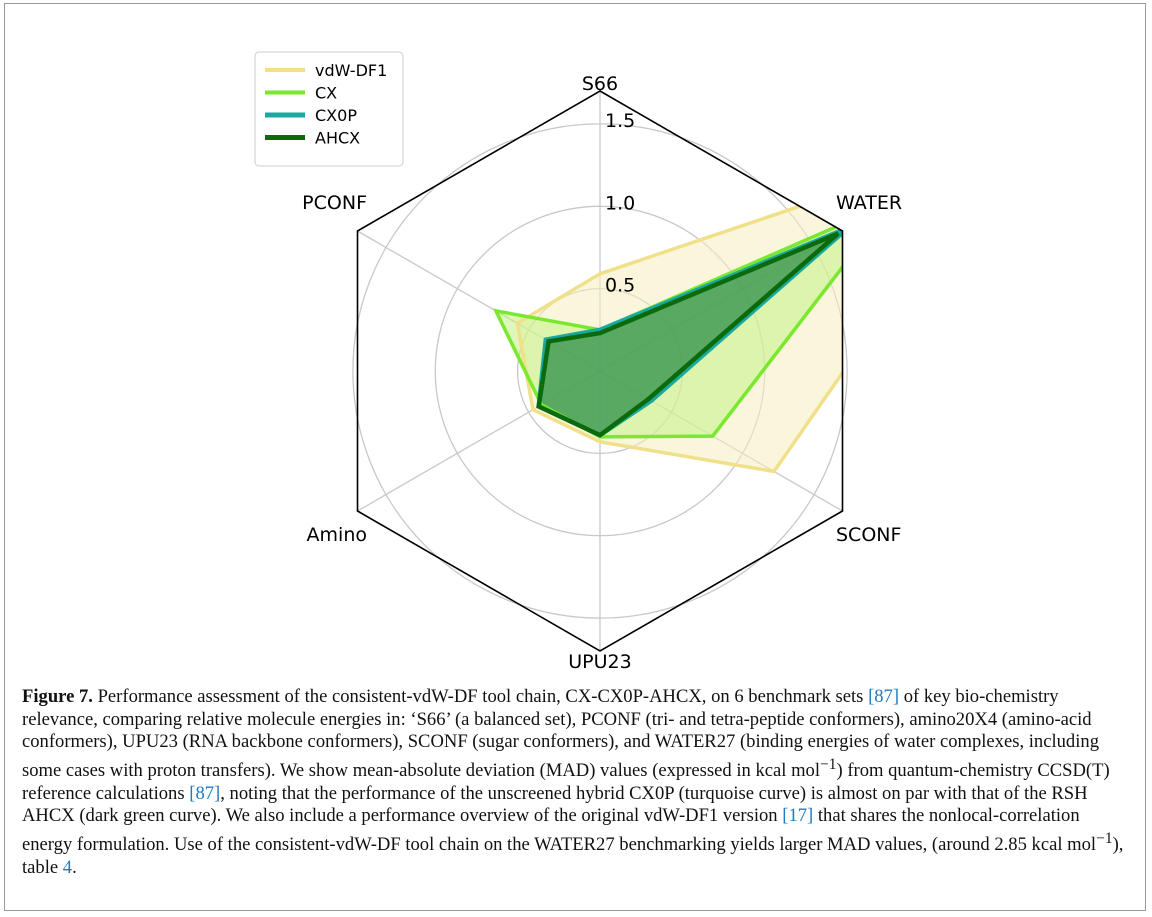 The image size is (1152, 917). Describe the element at coordinates (798, 816) in the screenshot. I see `caption-reference-link: [17]` at that location.